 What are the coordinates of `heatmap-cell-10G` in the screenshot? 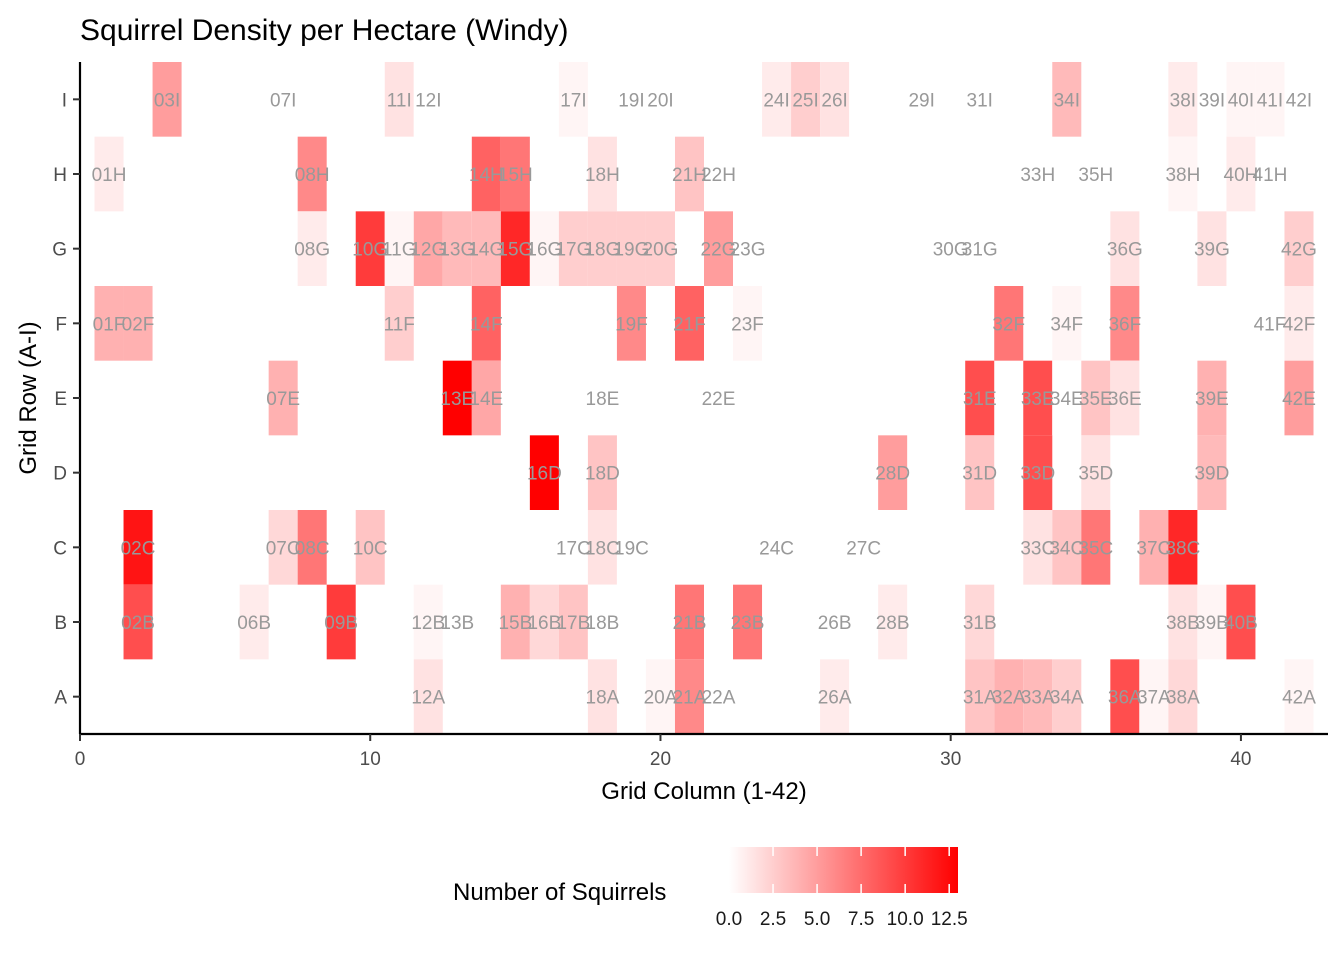 It's located at (370, 248).